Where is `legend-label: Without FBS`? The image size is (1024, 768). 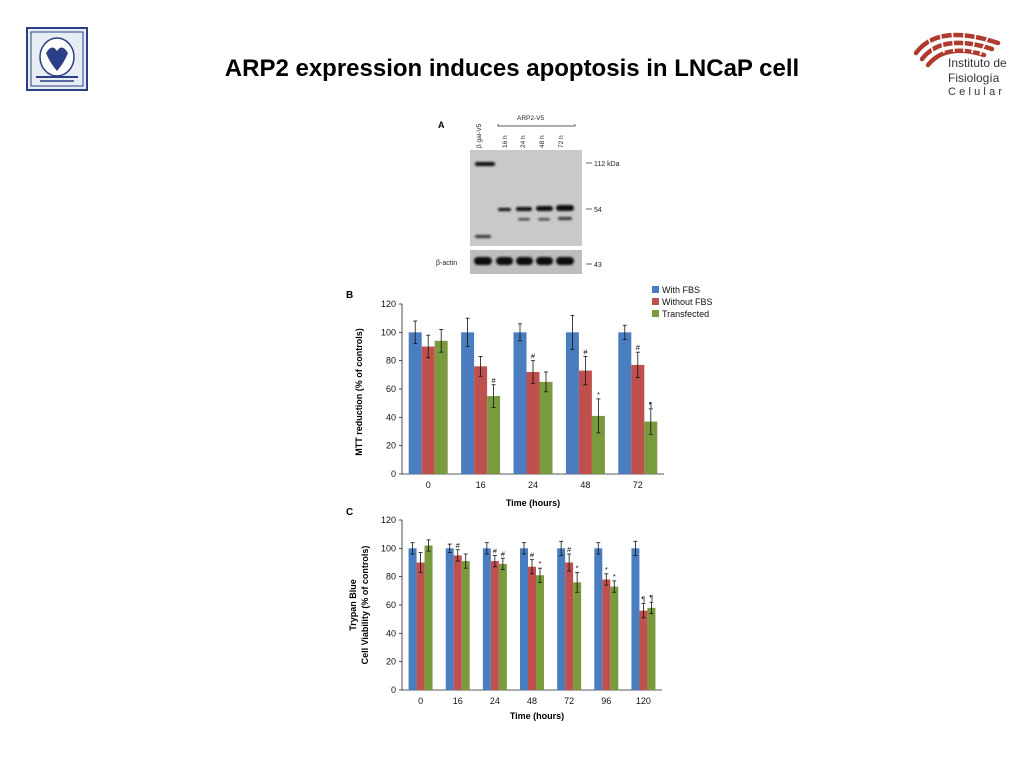 legend-label: Without FBS is located at coordinates (687, 302).